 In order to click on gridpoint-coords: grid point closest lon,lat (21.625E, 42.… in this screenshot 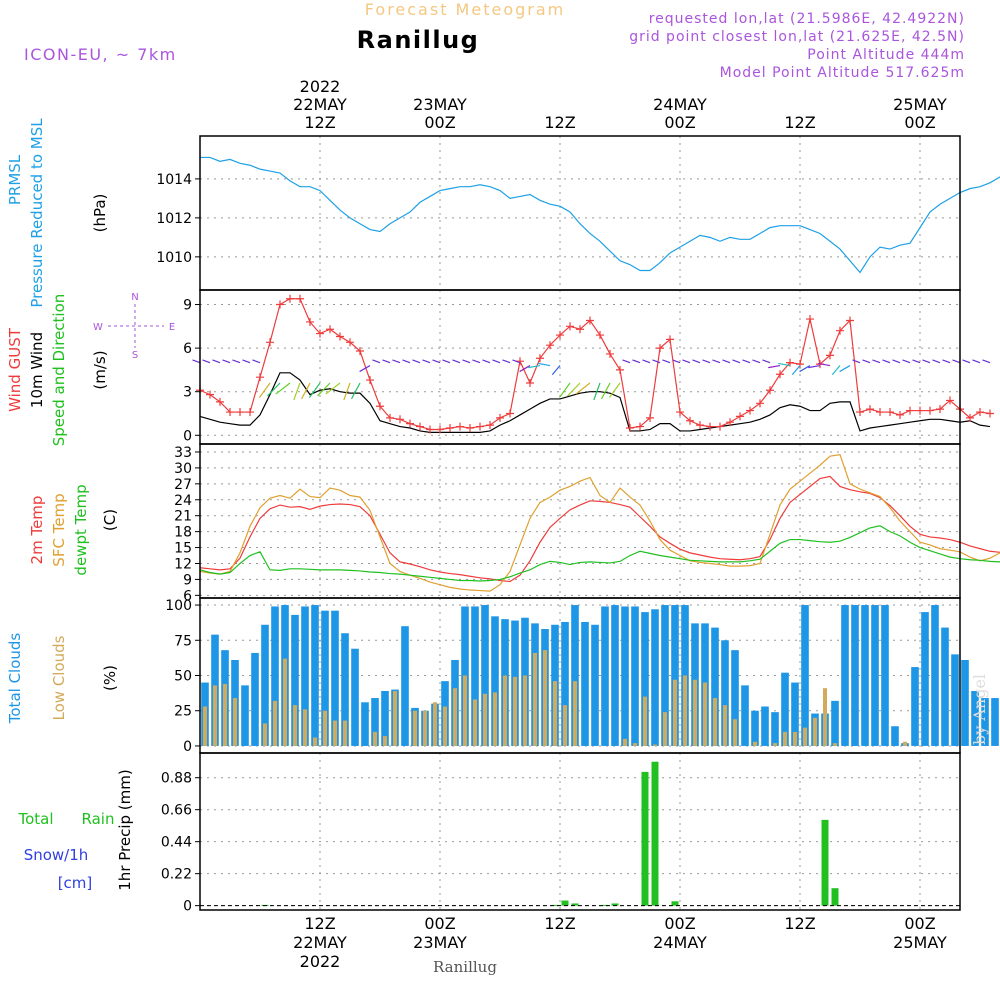, I will do `click(797, 37)`.